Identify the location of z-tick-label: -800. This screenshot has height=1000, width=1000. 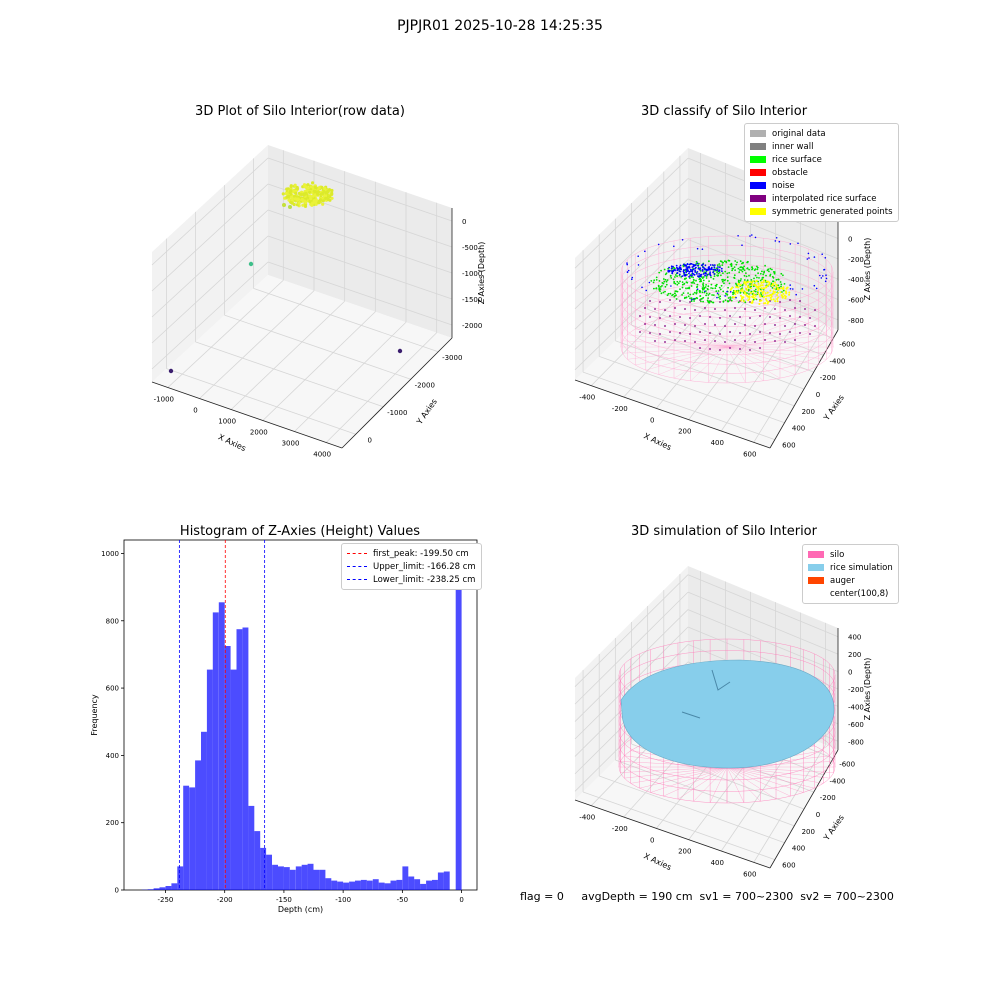
(856, 742).